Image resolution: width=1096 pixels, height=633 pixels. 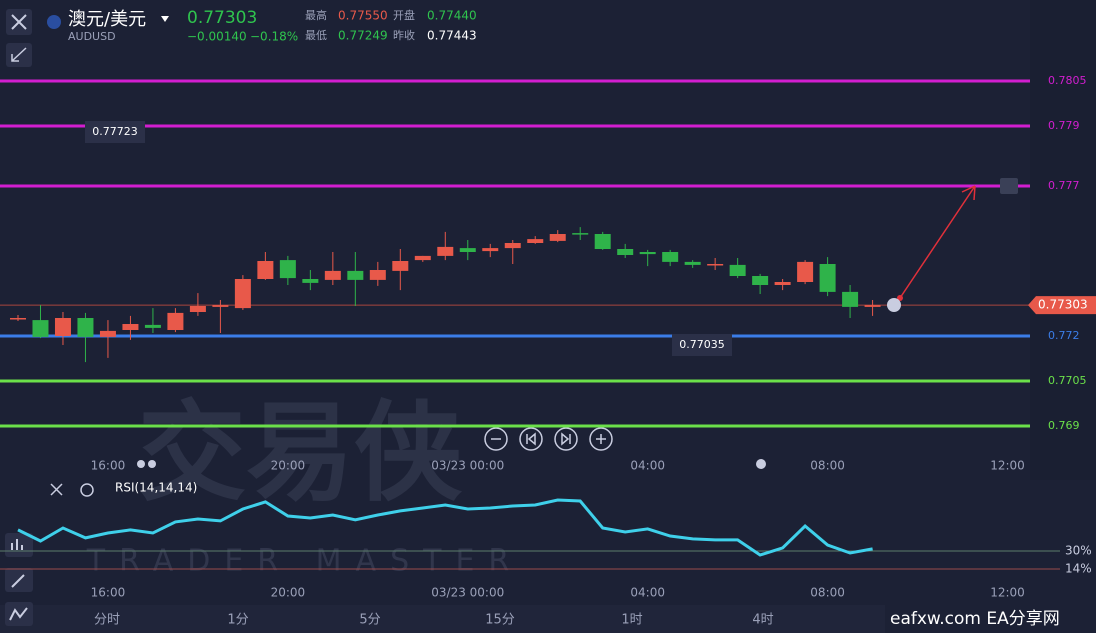 What do you see at coordinates (500, 620) in the screenshot?
I see `tab: 15分` at bounding box center [500, 620].